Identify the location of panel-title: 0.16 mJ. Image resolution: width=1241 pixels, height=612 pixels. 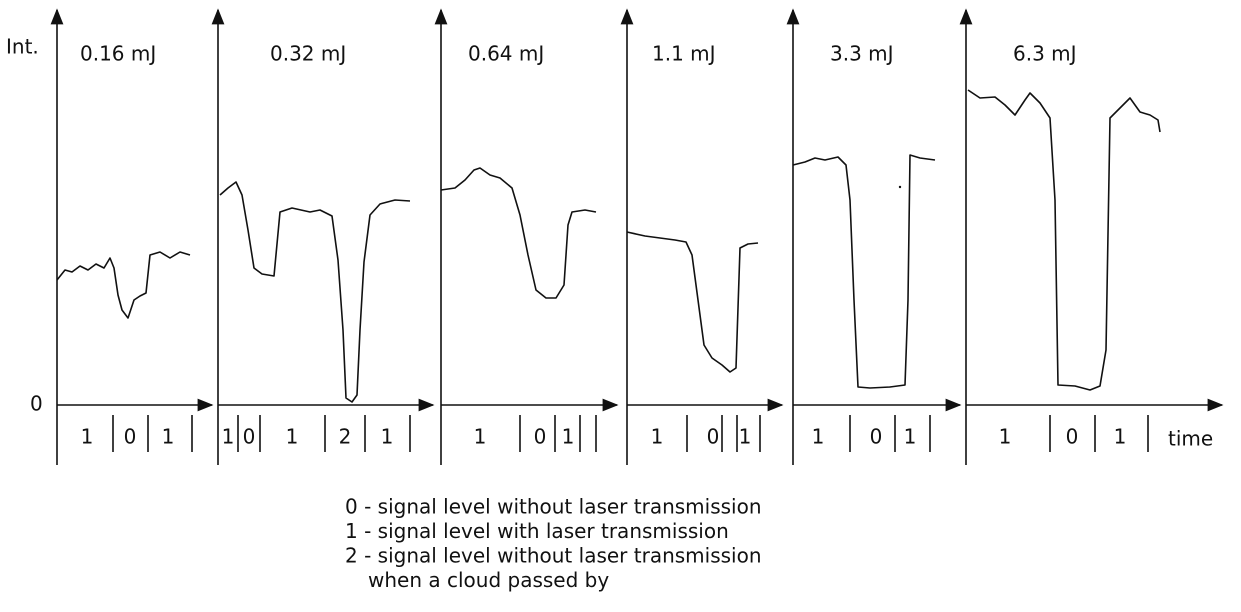
(118, 54).